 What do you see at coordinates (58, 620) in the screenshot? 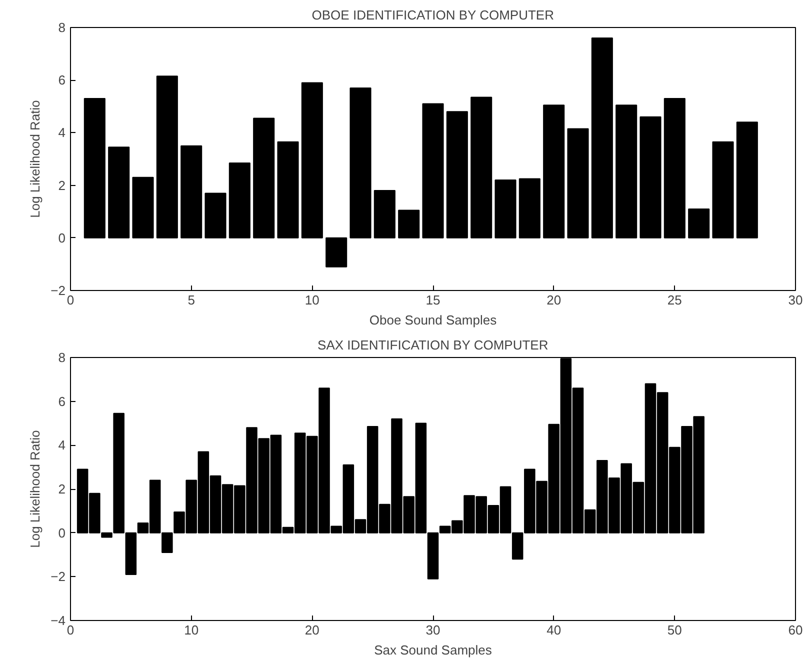
I see `y-tick-label: −4` at bounding box center [58, 620].